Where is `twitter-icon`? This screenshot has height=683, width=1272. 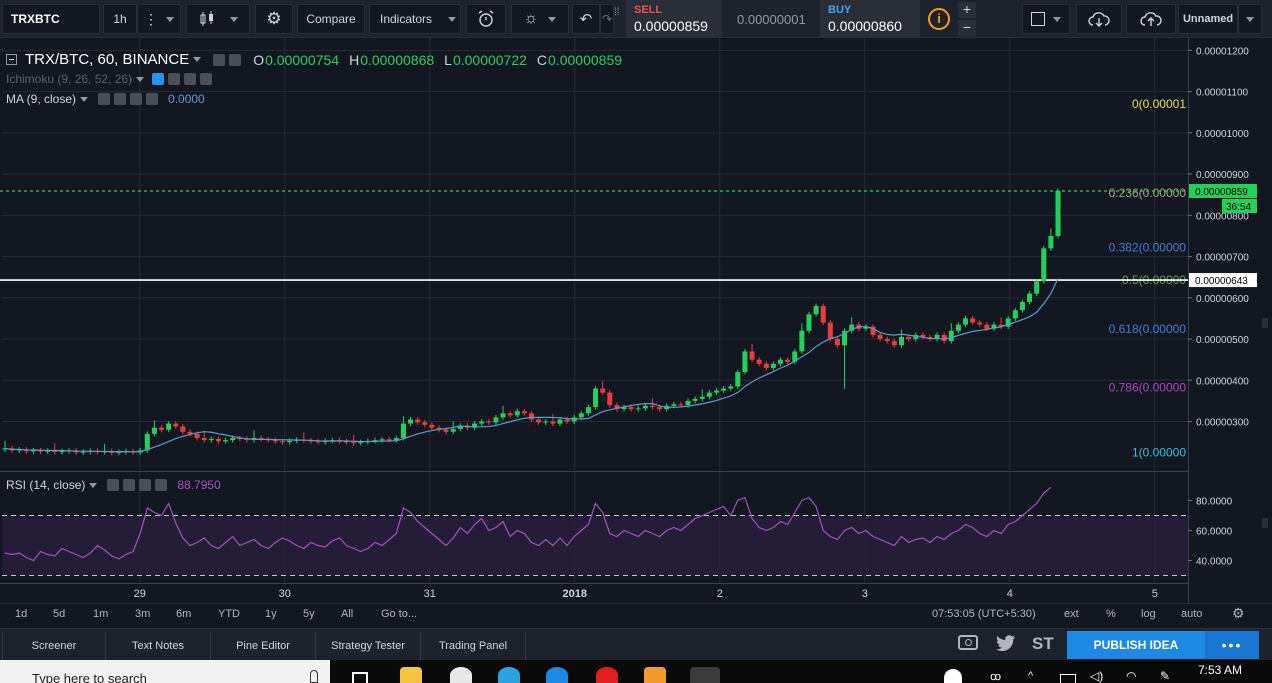 twitter-icon is located at coordinates (1006, 643).